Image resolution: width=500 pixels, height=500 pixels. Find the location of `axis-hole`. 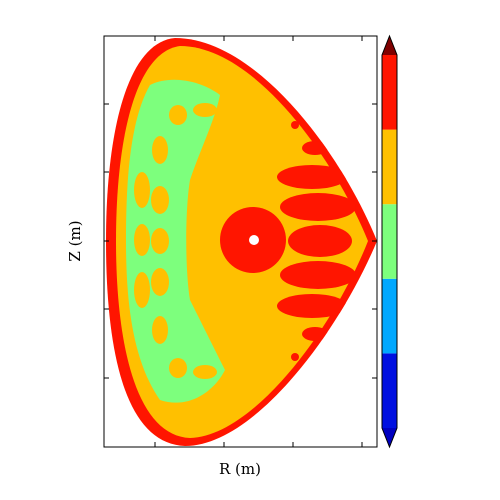

axis-hole is located at coordinates (254, 240).